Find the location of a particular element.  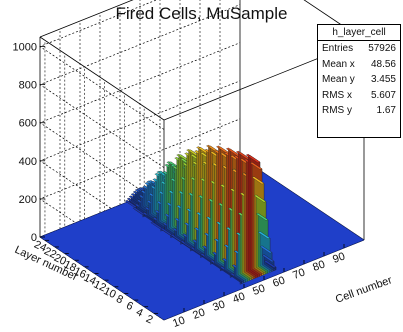

y-tick-label: 24 is located at coordinates (40, 247).